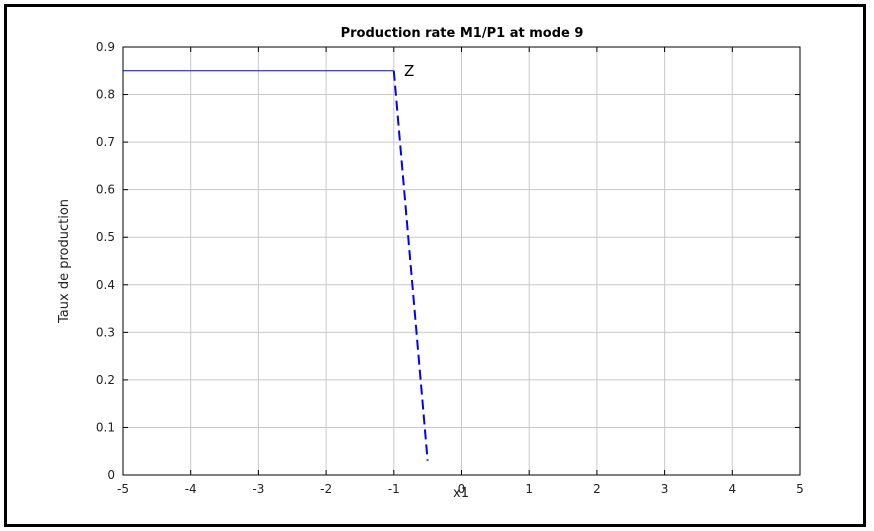 The height and width of the screenshot is (531, 874). I want to click on x-tick-label: 2, so click(597, 489).